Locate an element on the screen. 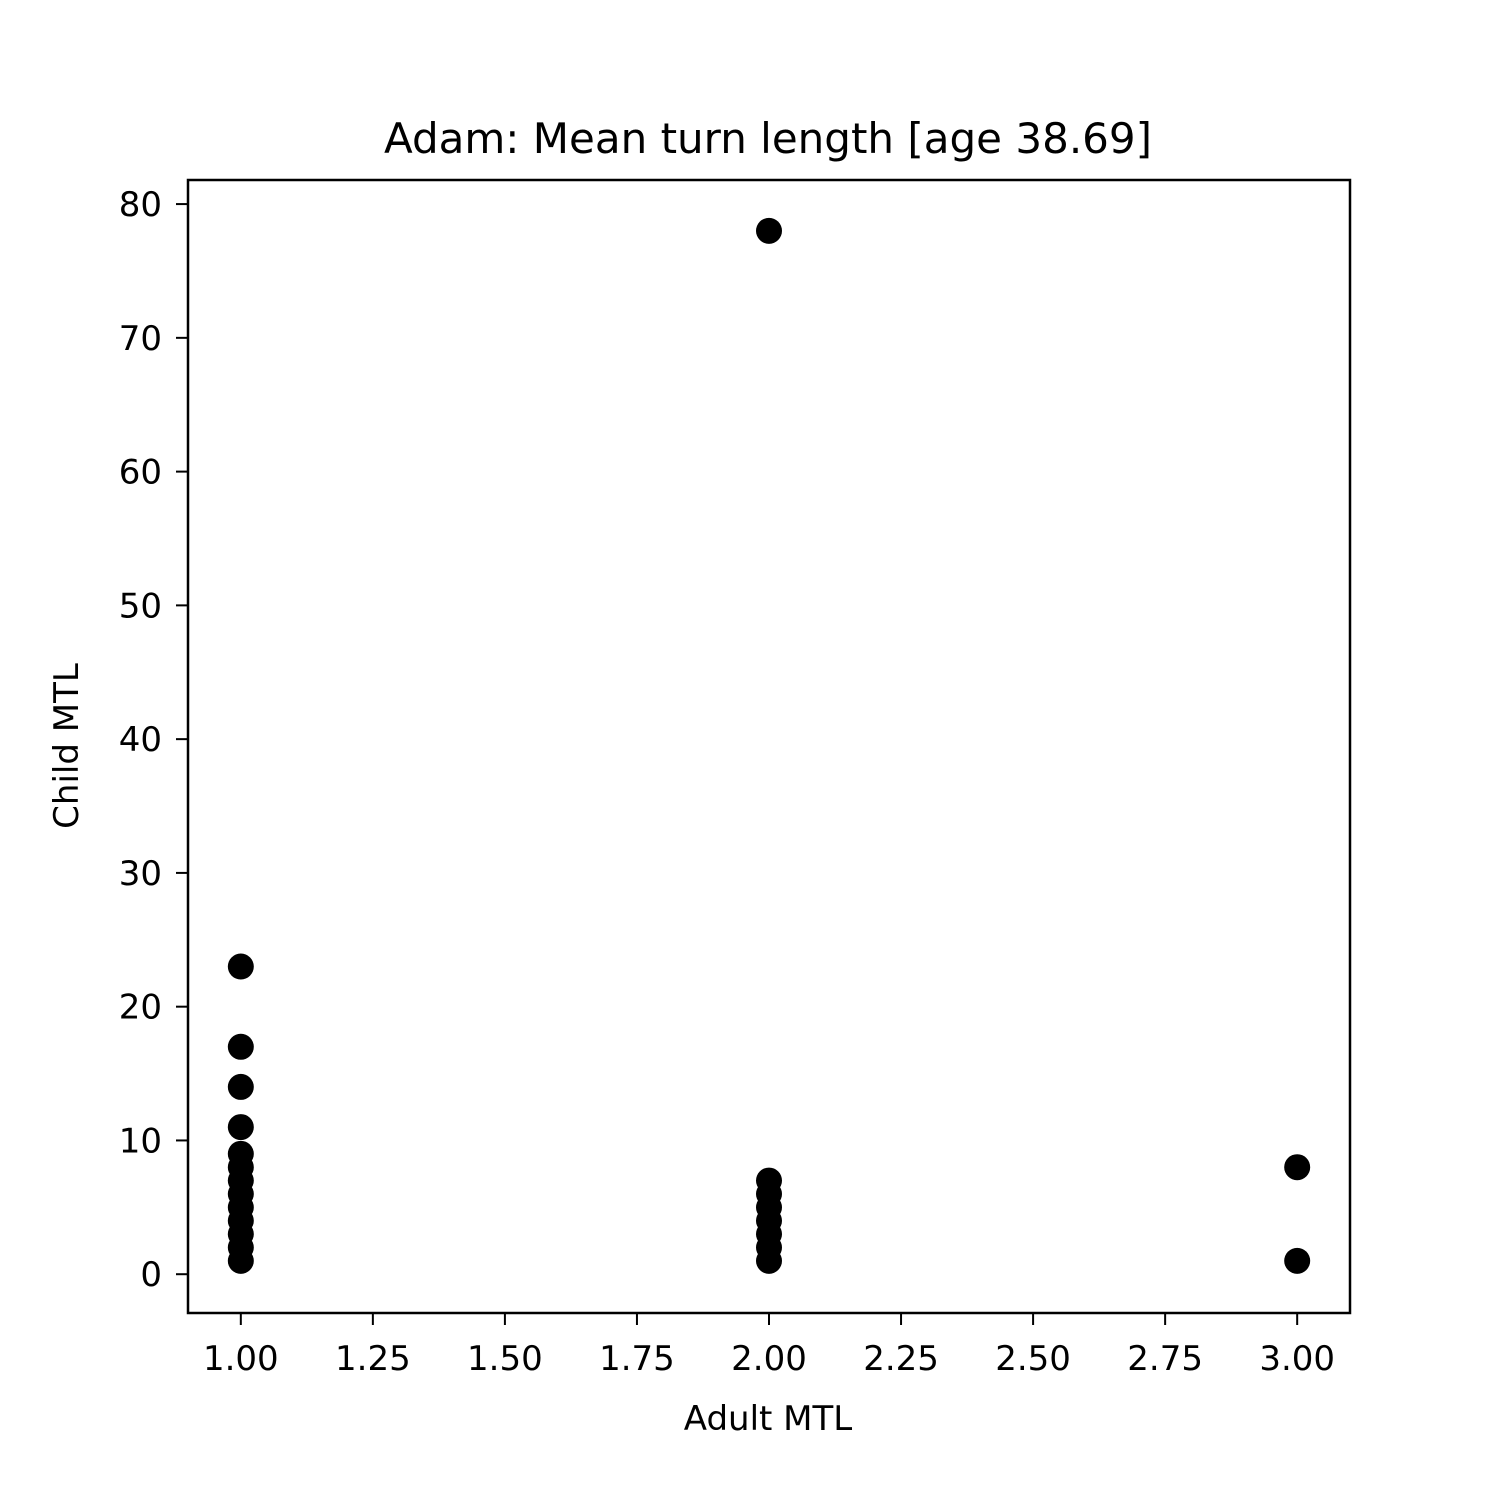  x-tick-label: 1.25 is located at coordinates (373, 1359).